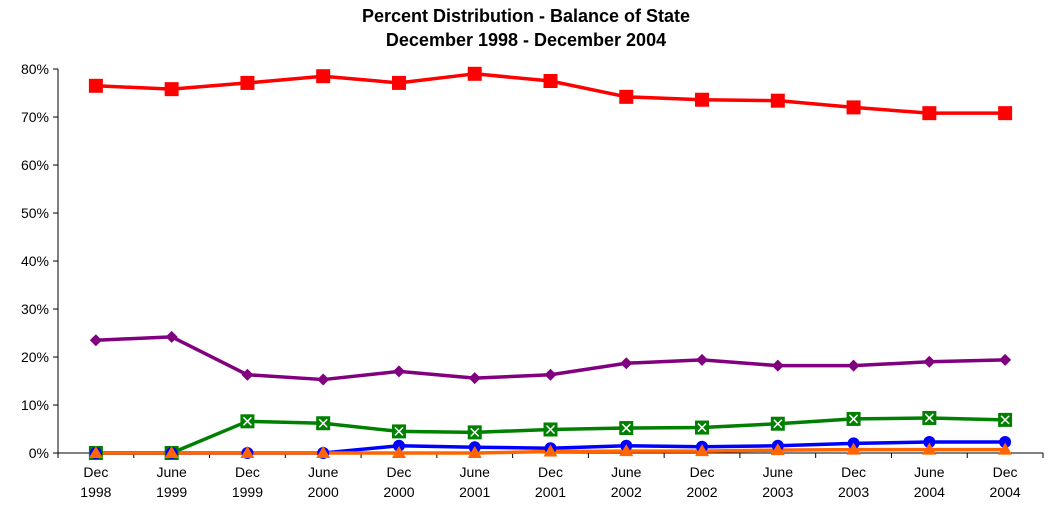 This screenshot has height=508, width=1052. I want to click on chart-subtitle: December 1998 - December 2004, so click(526, 40).